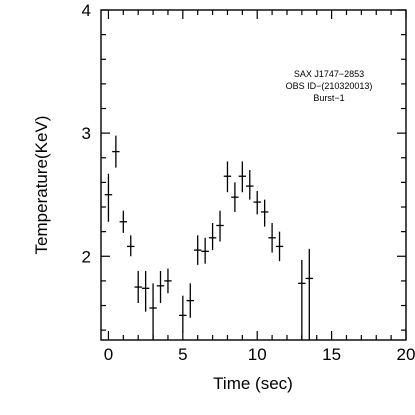  What do you see at coordinates (253, 383) in the screenshot?
I see `x-axis-title: Time (sec)` at bounding box center [253, 383].